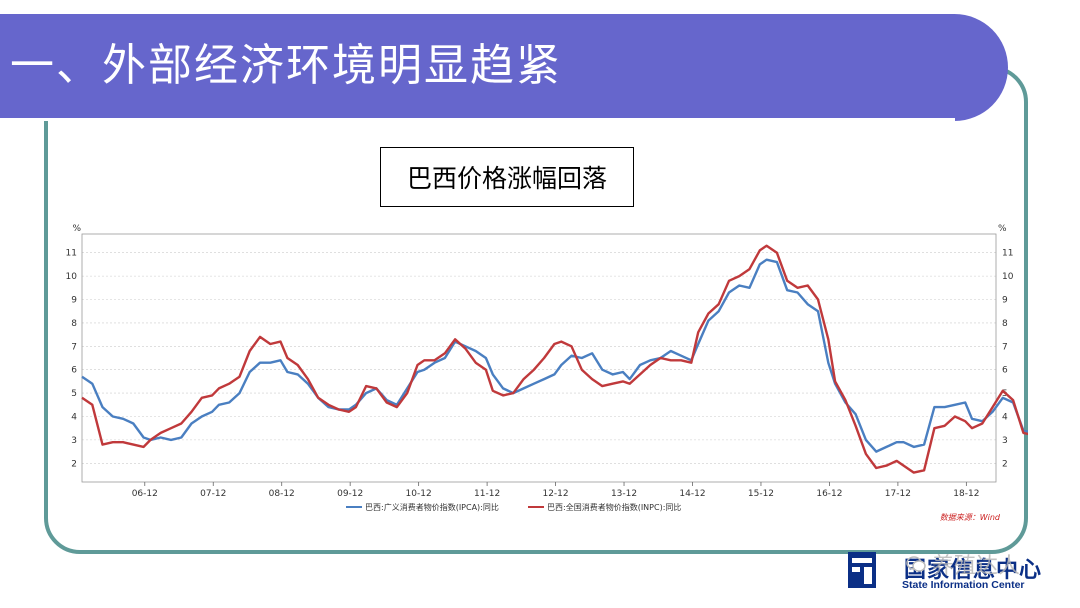 This screenshot has height=608, width=1080. Describe the element at coordinates (507, 177) in the screenshot. I see `chart-title: 巴西价格涨幅回落` at that location.